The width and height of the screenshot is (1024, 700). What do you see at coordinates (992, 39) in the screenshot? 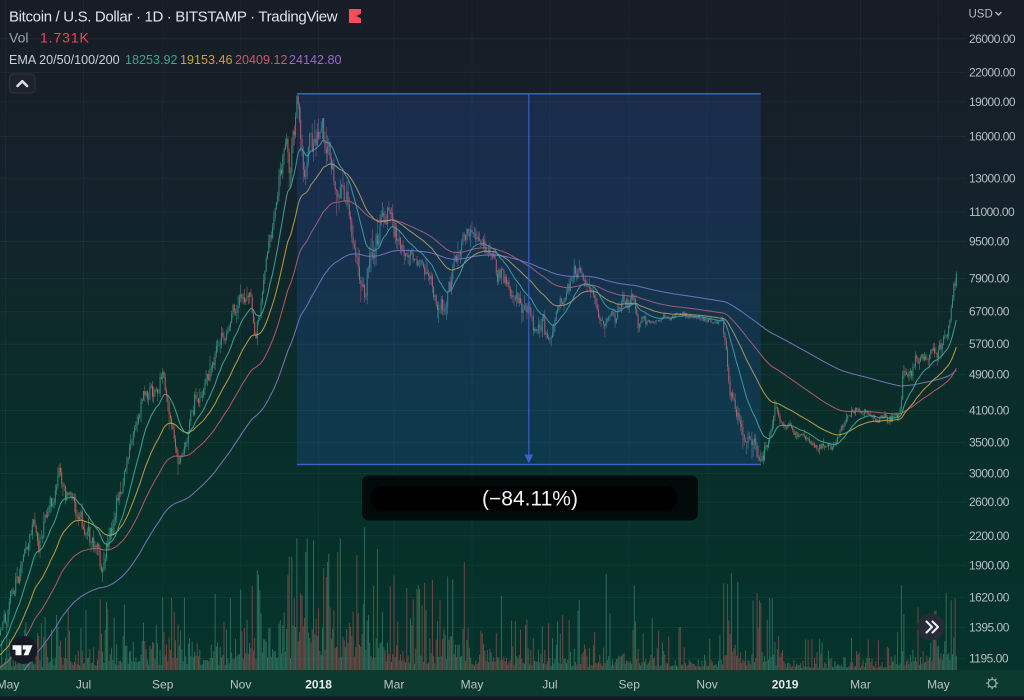
I see `svg-text: 26000.00` at bounding box center [992, 39].